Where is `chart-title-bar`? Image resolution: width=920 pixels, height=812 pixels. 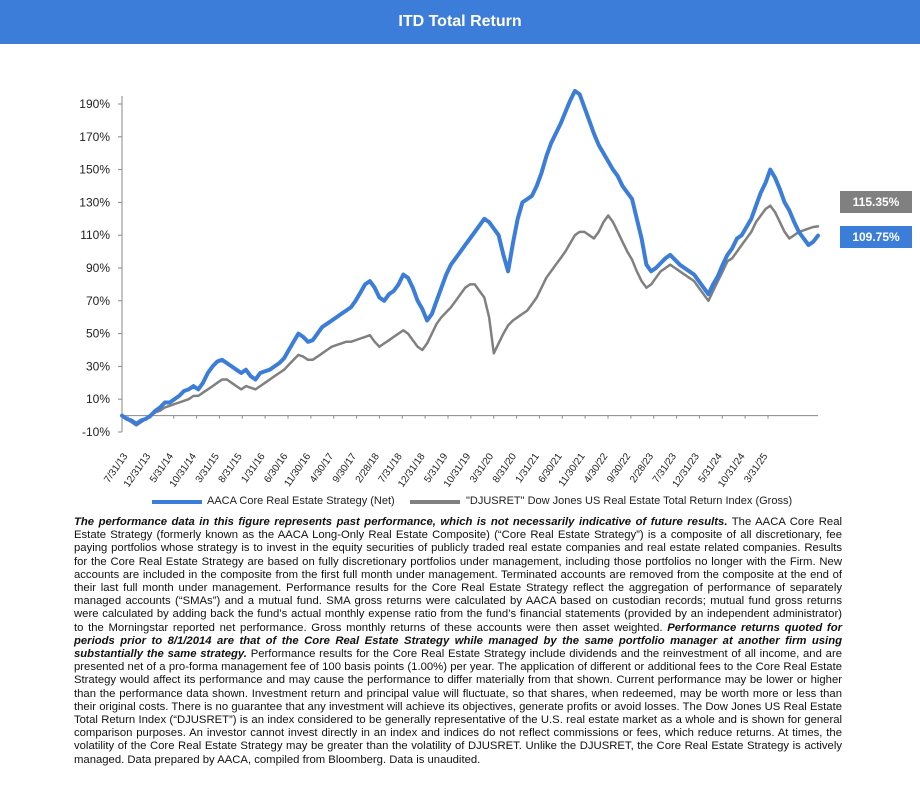
chart-title-bar is located at coordinates (460, 22).